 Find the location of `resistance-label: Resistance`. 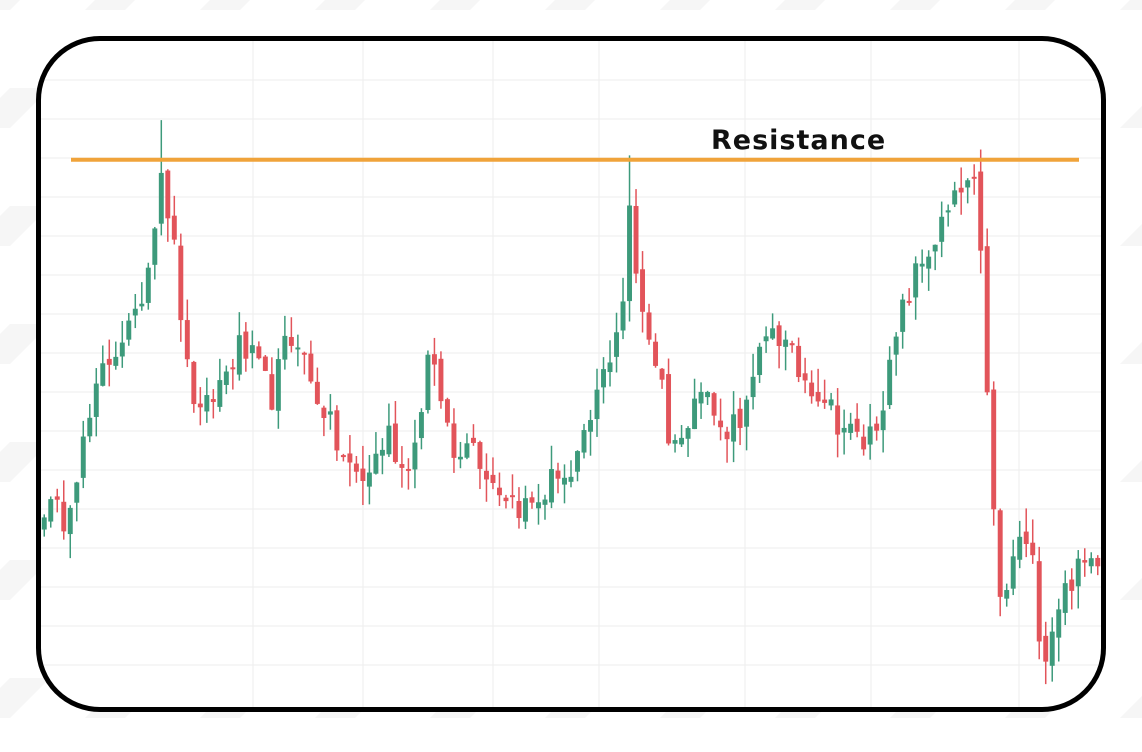

resistance-label: Resistance is located at coordinates (798, 140).